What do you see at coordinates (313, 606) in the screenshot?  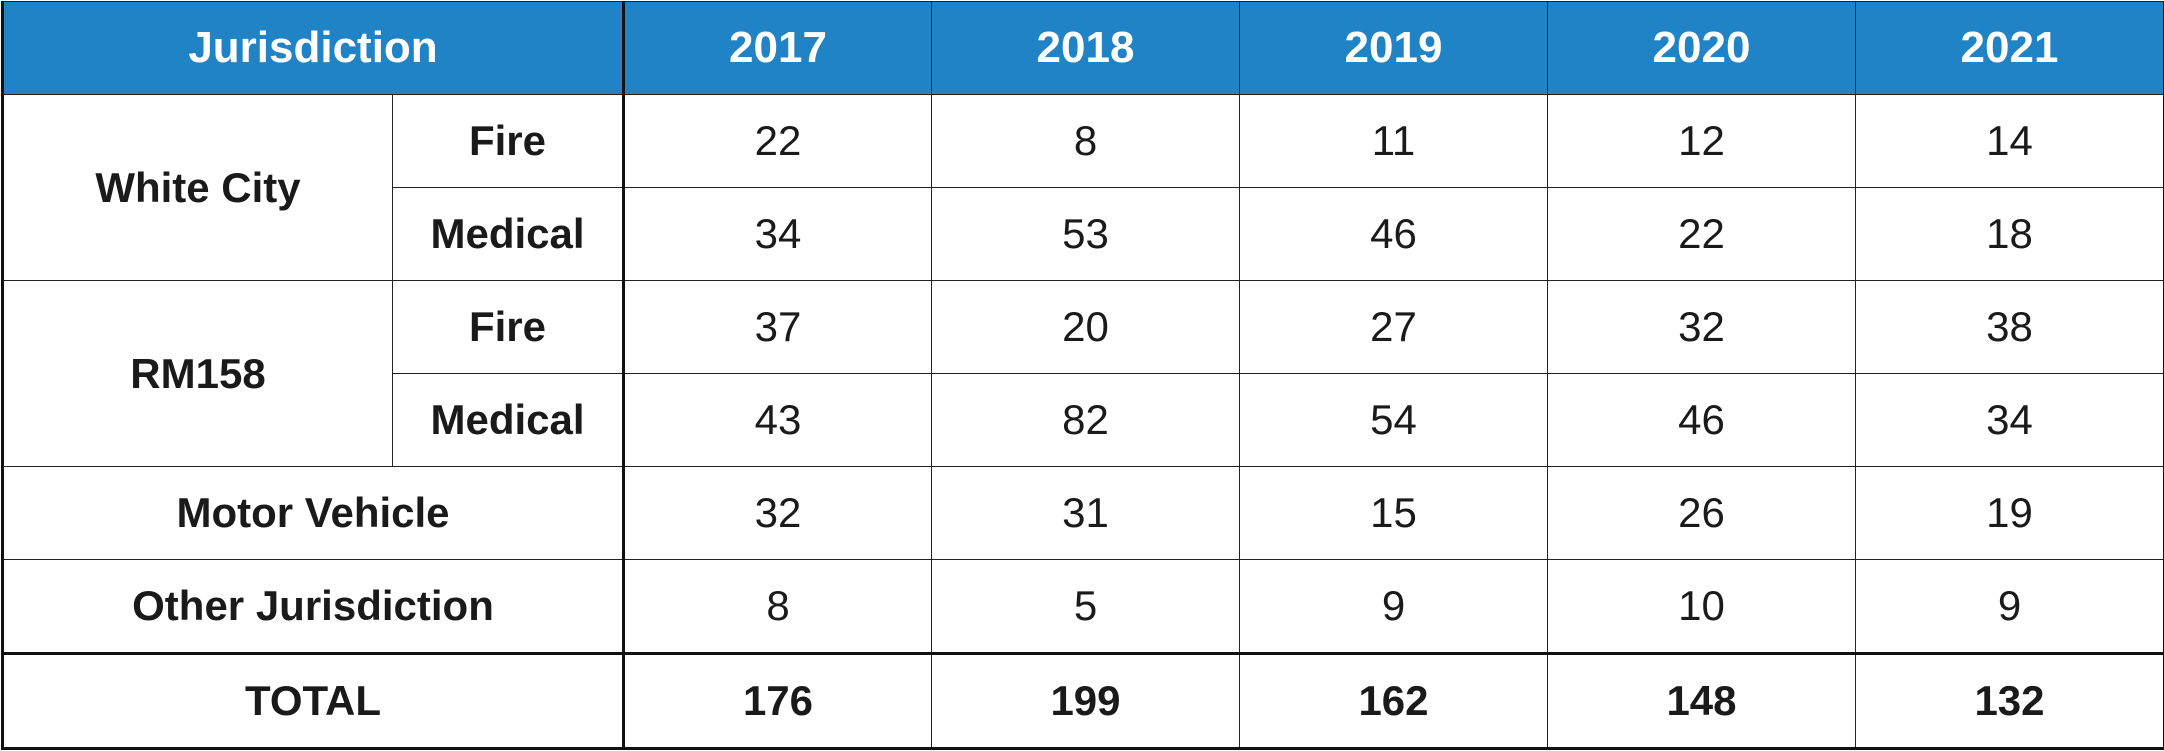 I see `row-label-other-jurisdiction: Other Jurisdiction` at bounding box center [313, 606].